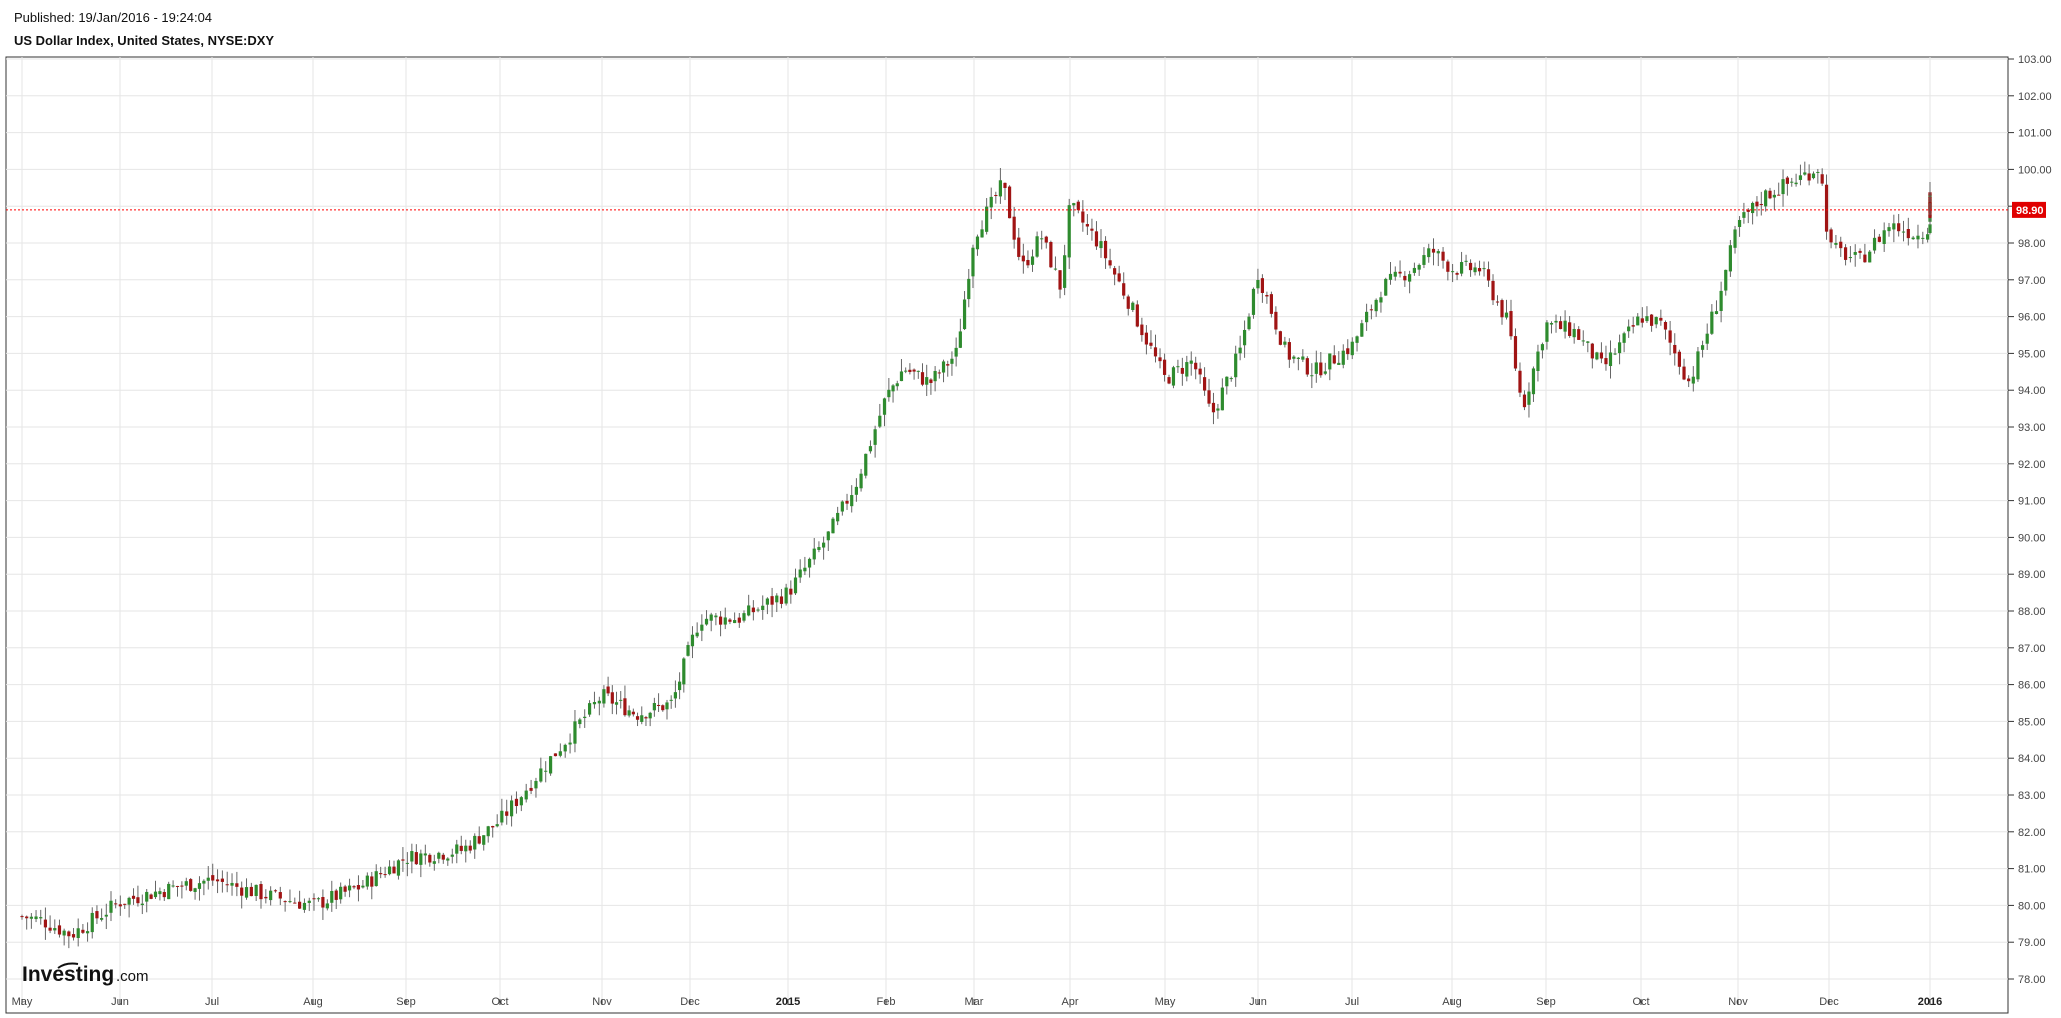 This screenshot has width=2061, height=1018. What do you see at coordinates (886, 1002) in the screenshot?
I see `x-tick-label: Feb` at bounding box center [886, 1002].